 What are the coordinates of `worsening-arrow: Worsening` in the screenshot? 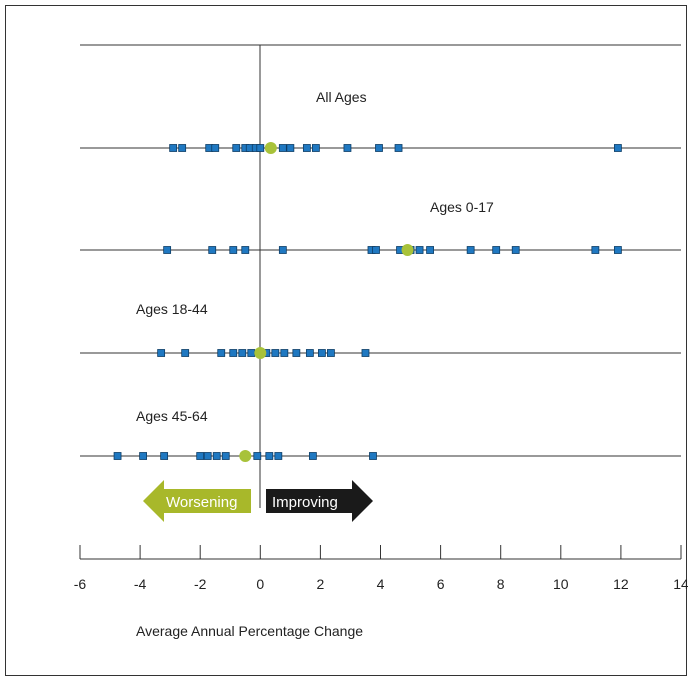 It's located at (197, 501).